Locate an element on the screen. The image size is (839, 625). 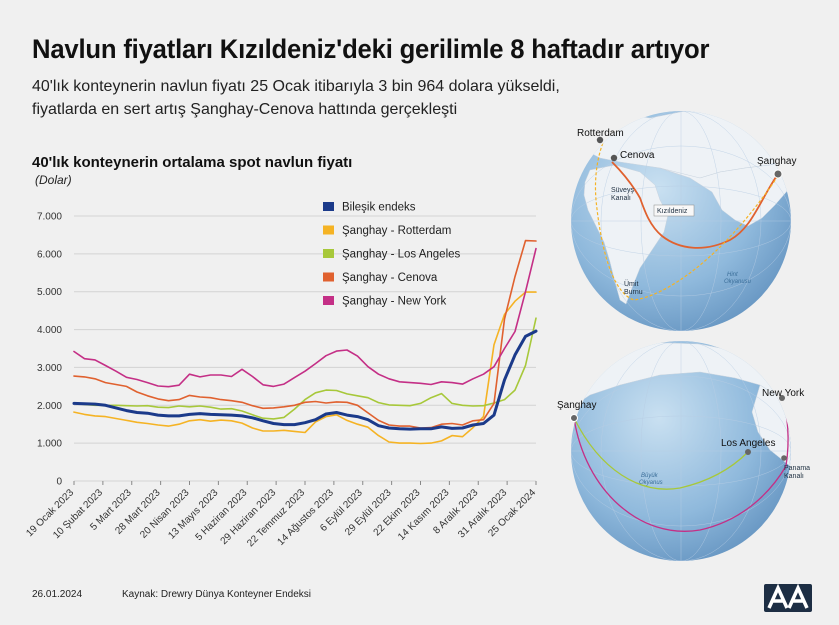
y-tick-label: 6.000 is located at coordinates (49, 254).